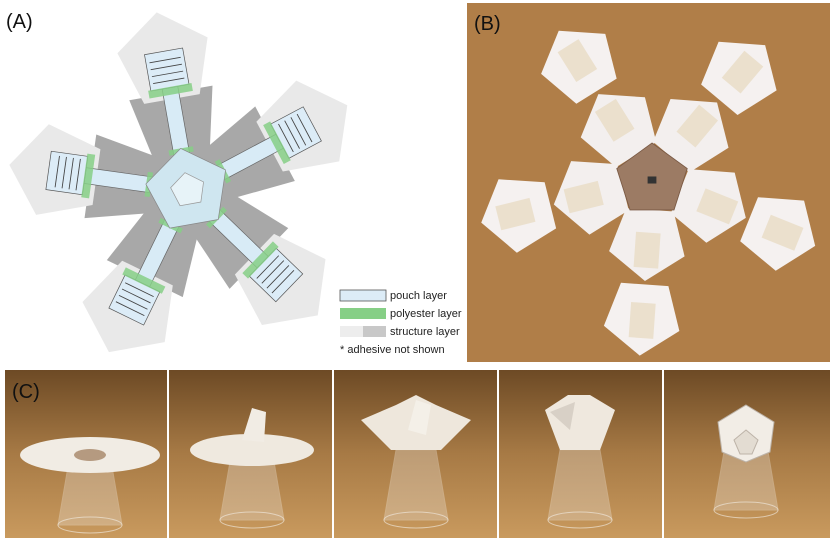 The image size is (833, 540). I want to click on panel-label: (C), so click(26, 392).